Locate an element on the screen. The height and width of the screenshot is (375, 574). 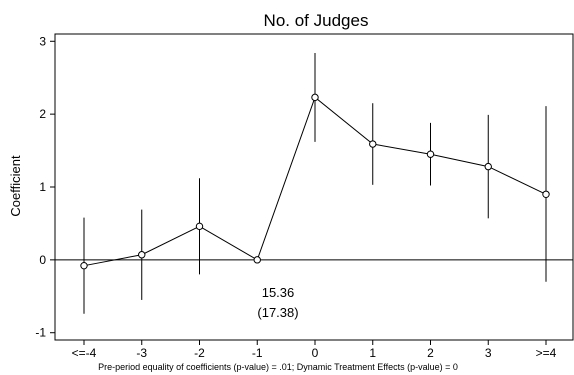
x-tick-label: 1 is located at coordinates (372, 353).